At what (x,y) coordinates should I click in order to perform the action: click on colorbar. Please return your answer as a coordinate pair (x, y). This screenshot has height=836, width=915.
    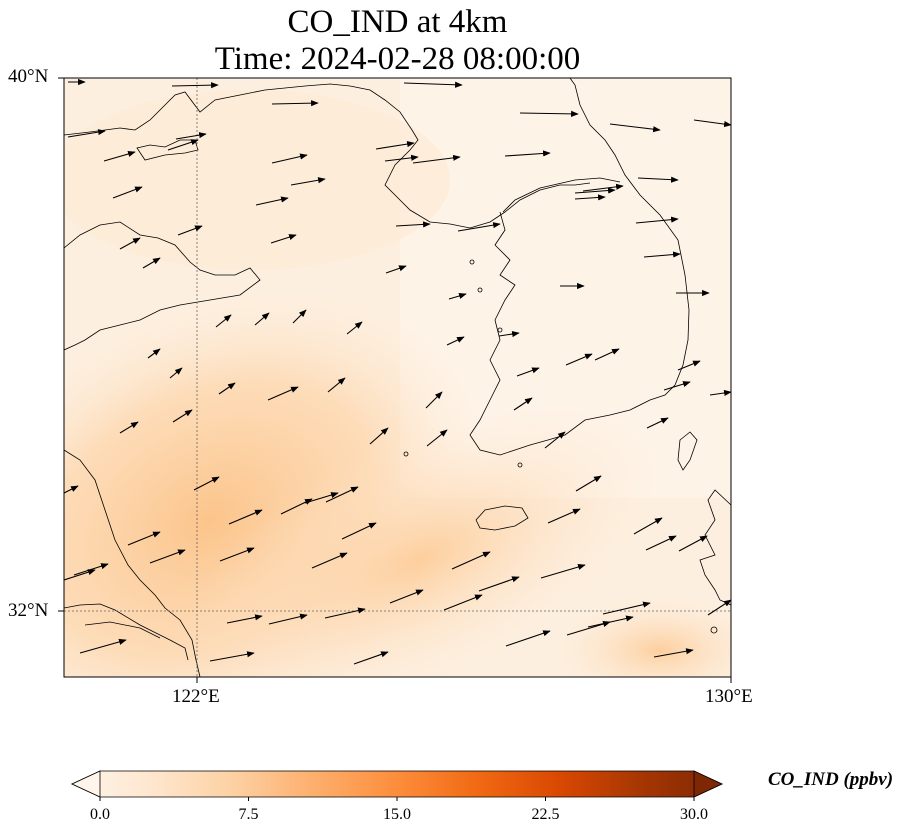
    Looking at the image, I should click on (397, 785).